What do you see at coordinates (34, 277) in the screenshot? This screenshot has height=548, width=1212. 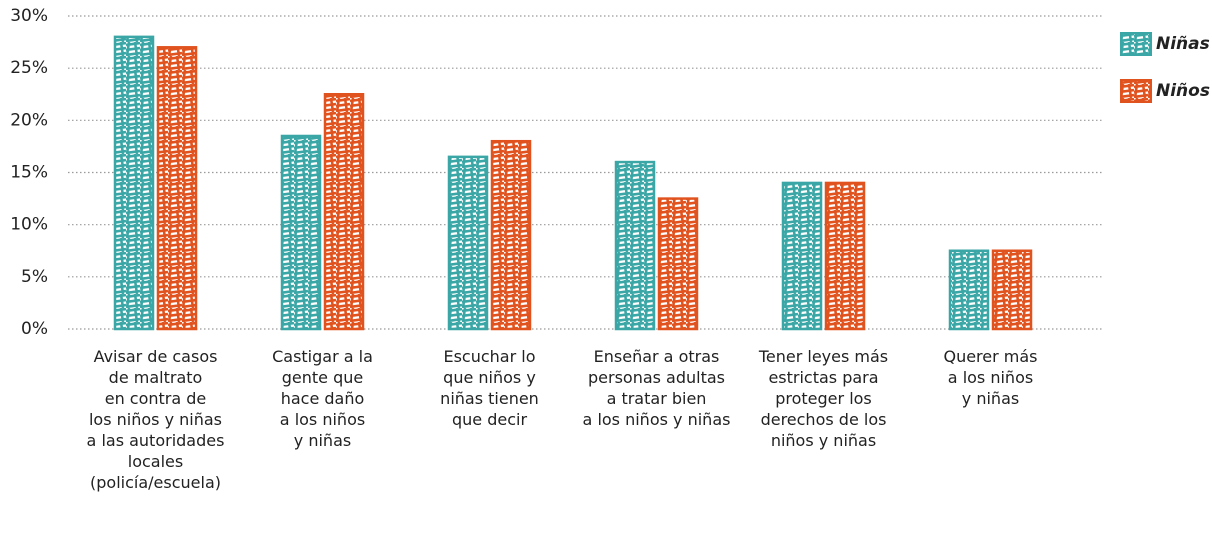 I see `y-tick-label: 5%` at bounding box center [34, 277].